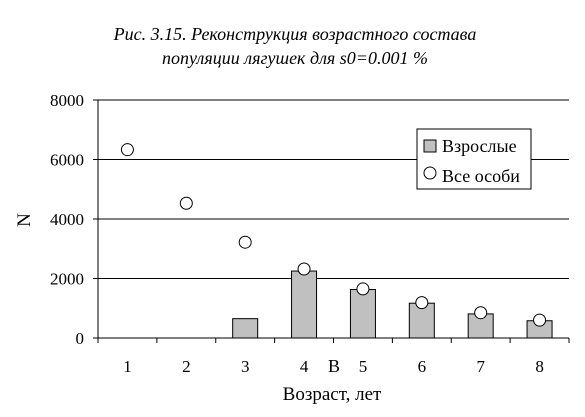 The height and width of the screenshot is (417, 585). Describe the element at coordinates (67, 160) in the screenshot. I see `y-tick-label: 6000` at that location.